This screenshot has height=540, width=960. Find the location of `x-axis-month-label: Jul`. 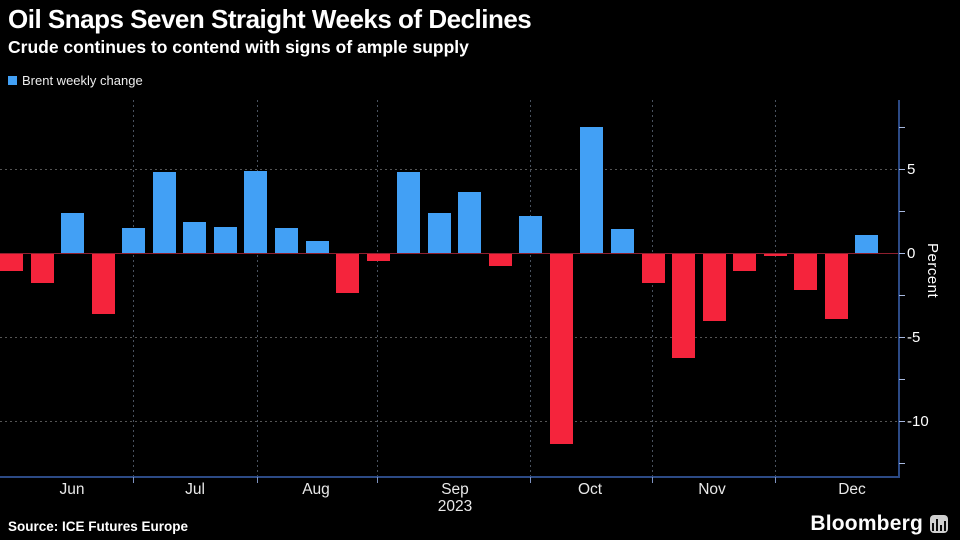

x-axis-month-label: Jul is located at coordinates (195, 489).